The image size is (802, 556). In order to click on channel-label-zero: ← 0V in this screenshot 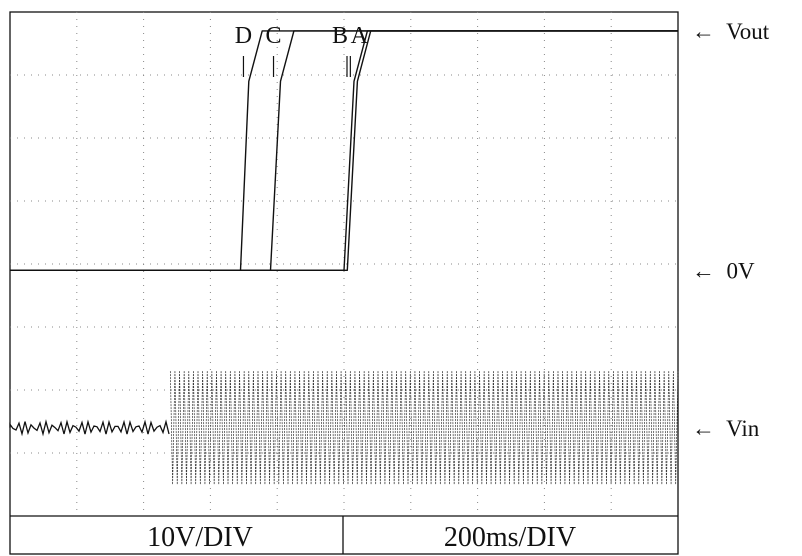, I will do `click(723, 270)`.